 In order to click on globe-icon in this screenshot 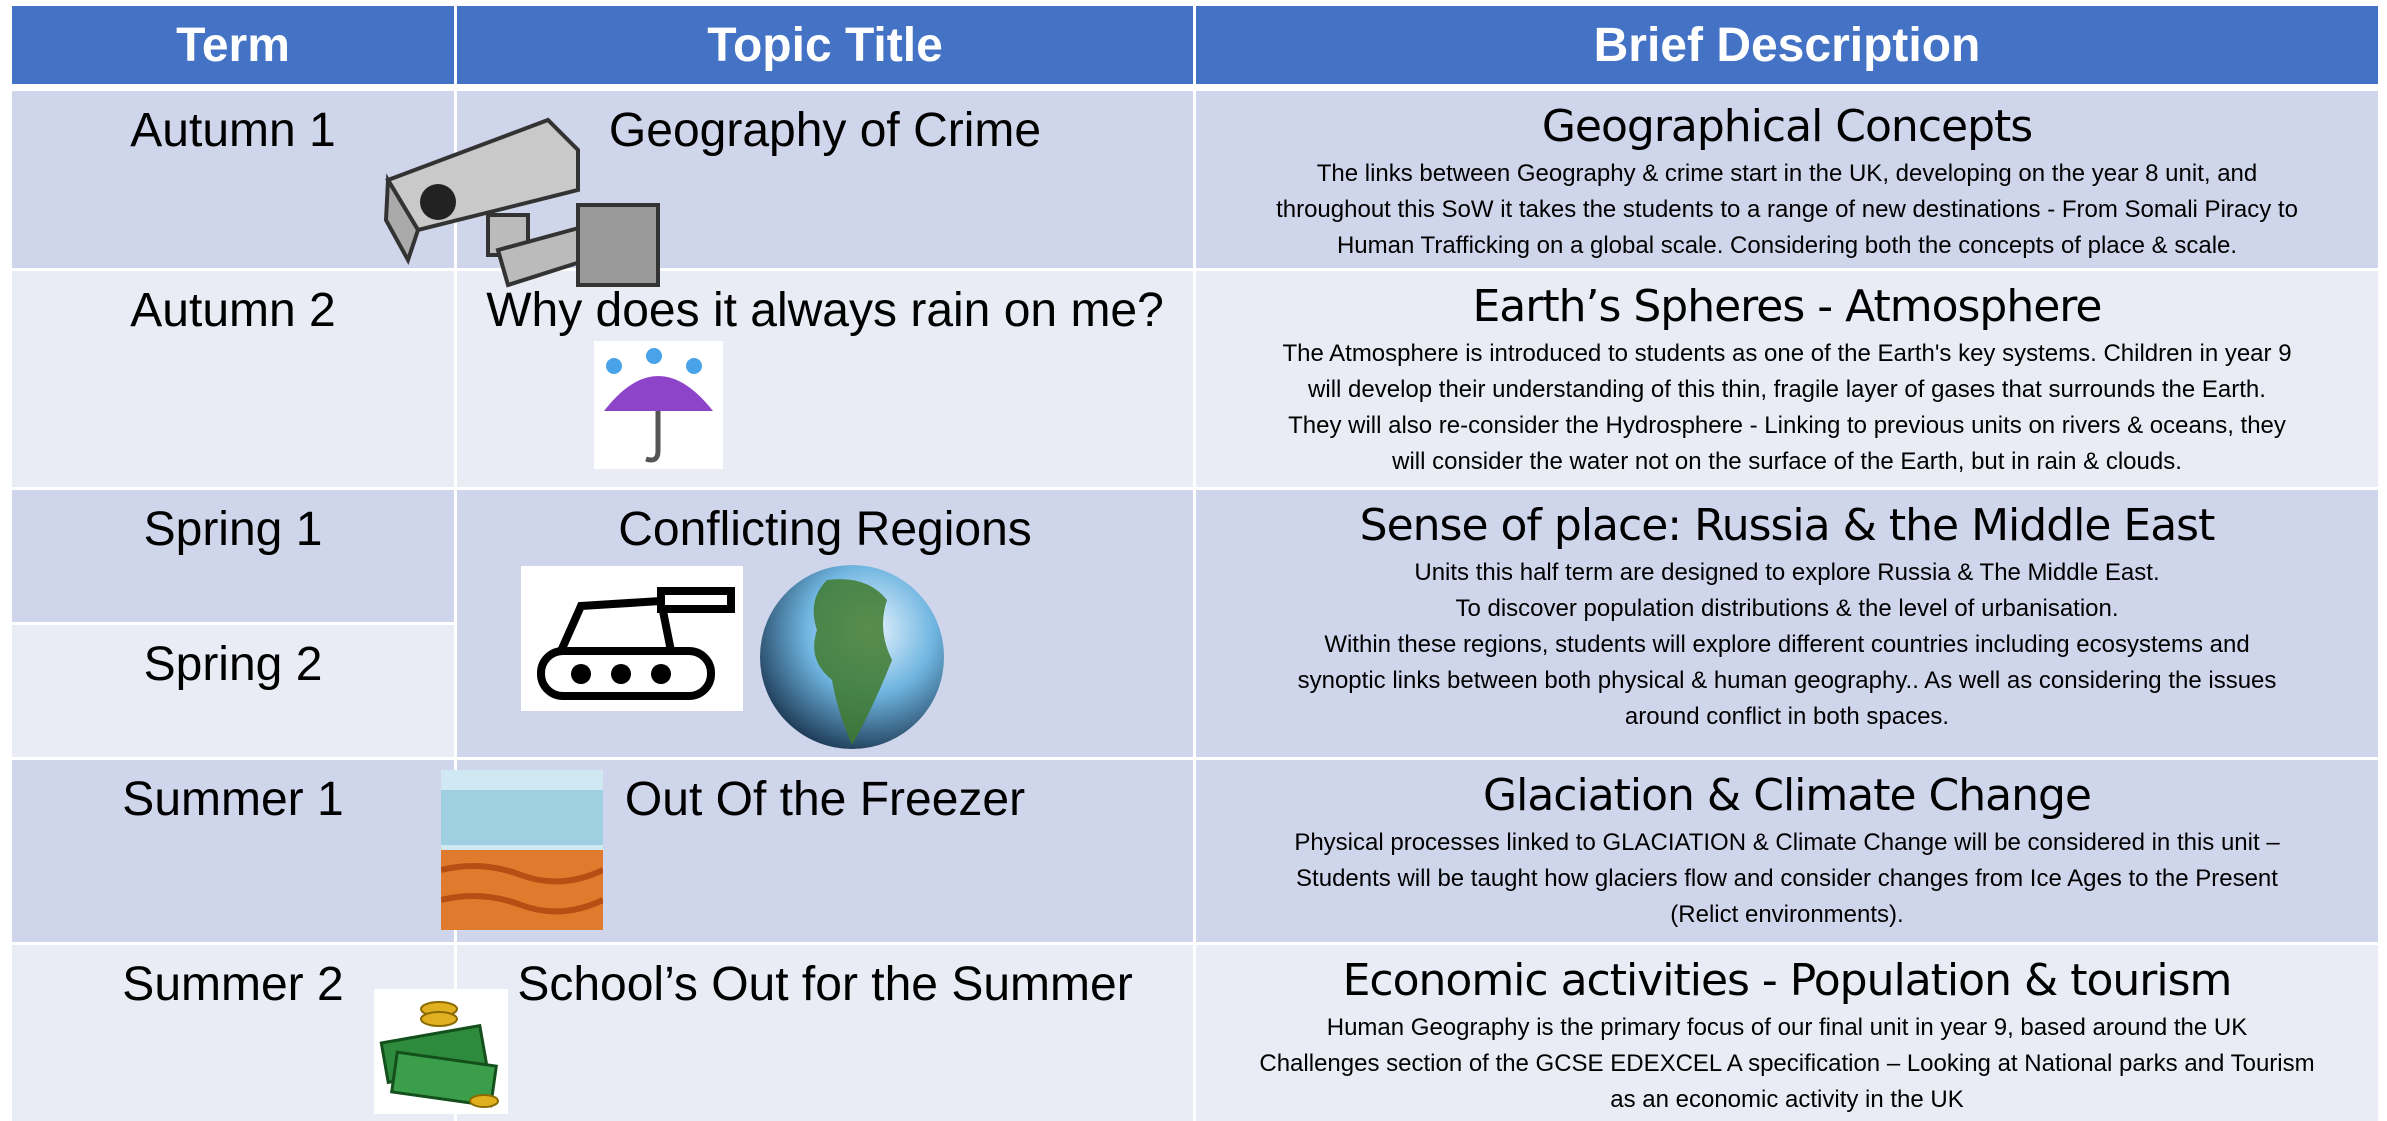, I will do `click(852, 657)`.